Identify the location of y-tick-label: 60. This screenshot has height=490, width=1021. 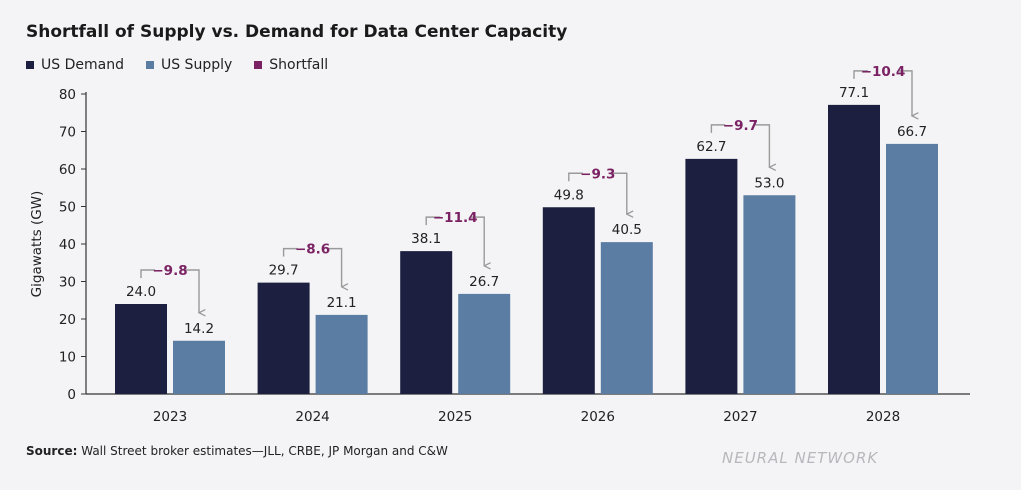
(67, 170).